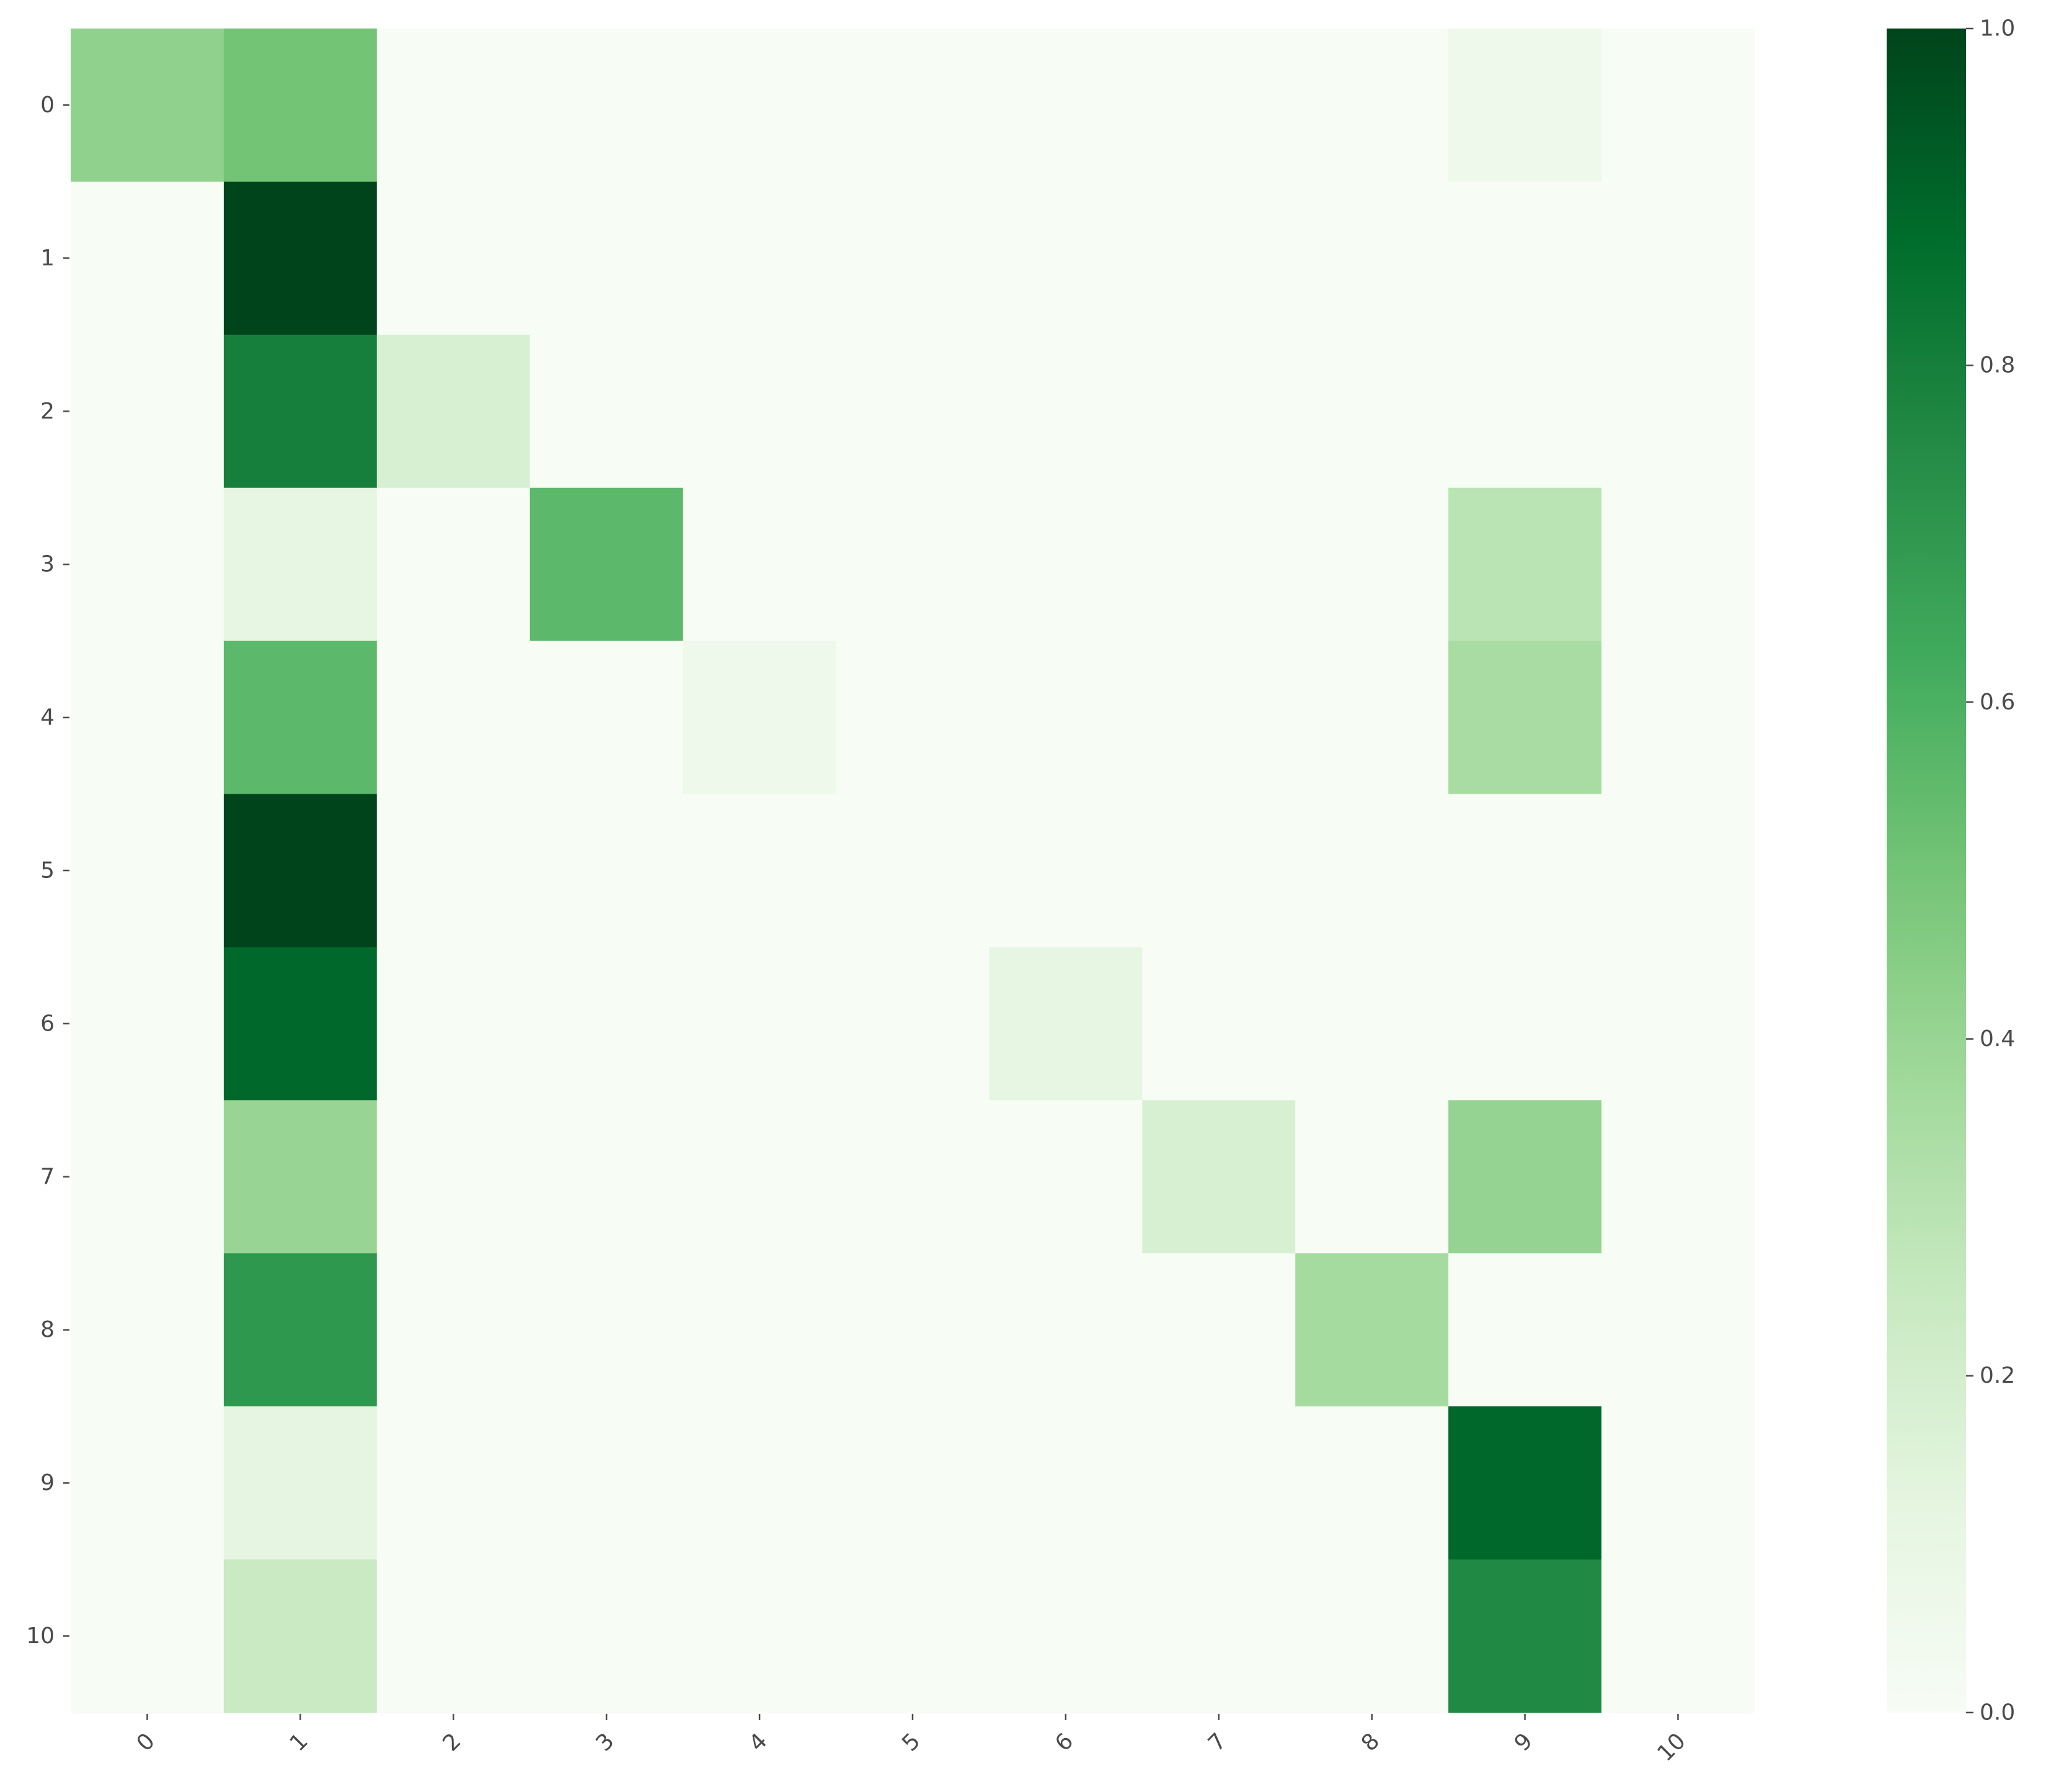  Describe the element at coordinates (47, 1023) in the screenshot. I see `y-tick-label-6: 6` at that location.